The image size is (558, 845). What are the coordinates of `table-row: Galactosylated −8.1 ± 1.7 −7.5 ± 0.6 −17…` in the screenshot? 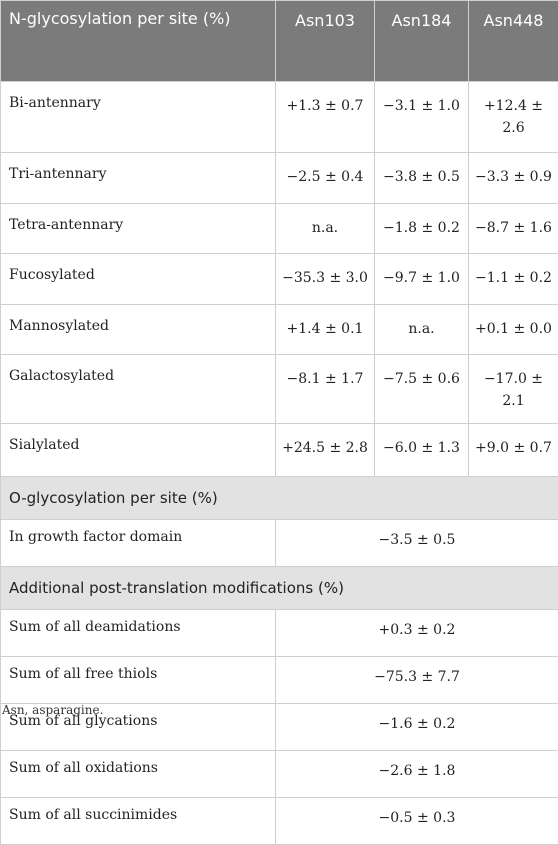 It's located at (279, 389).